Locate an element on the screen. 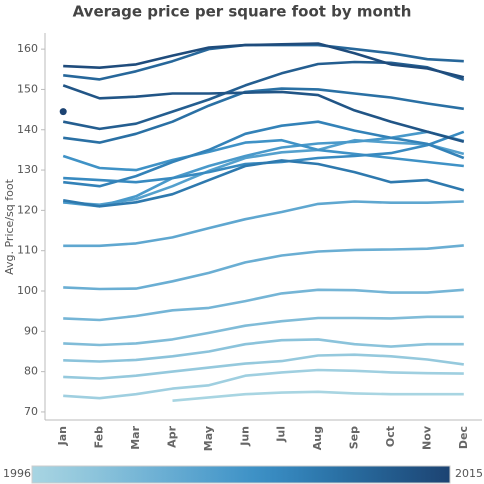 This screenshot has height=484, width=484. x-tick-label: Jul is located at coordinates (281, 434).